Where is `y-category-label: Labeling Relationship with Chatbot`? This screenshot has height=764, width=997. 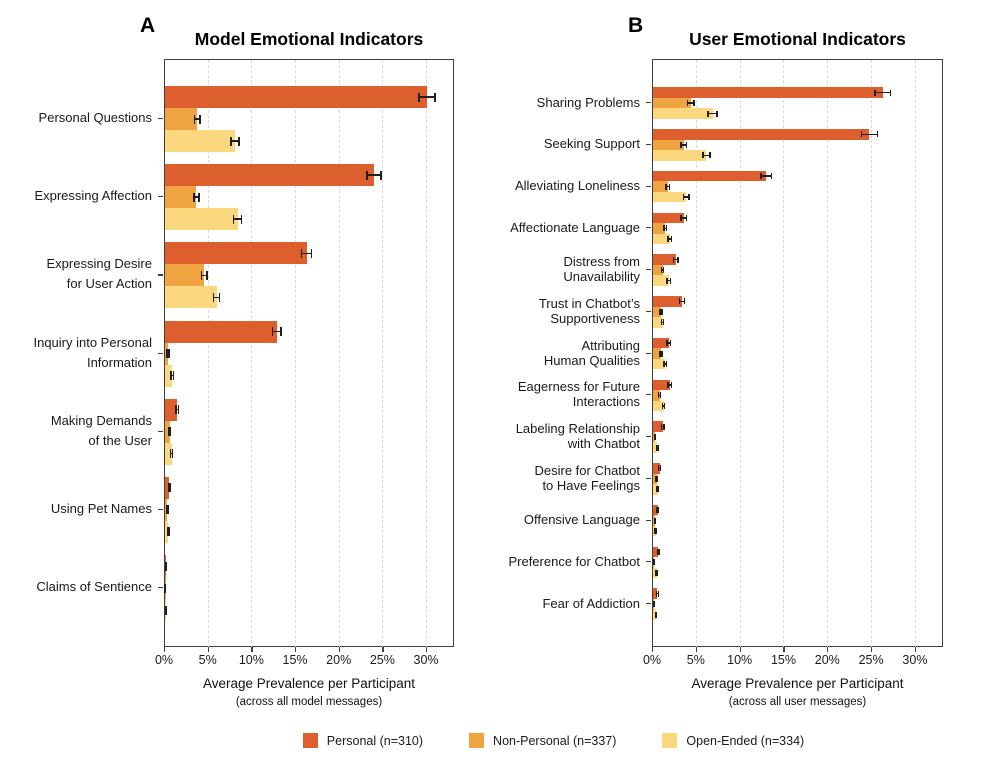 y-category-label: Labeling Relationship with Chatbot is located at coordinates (561, 436).